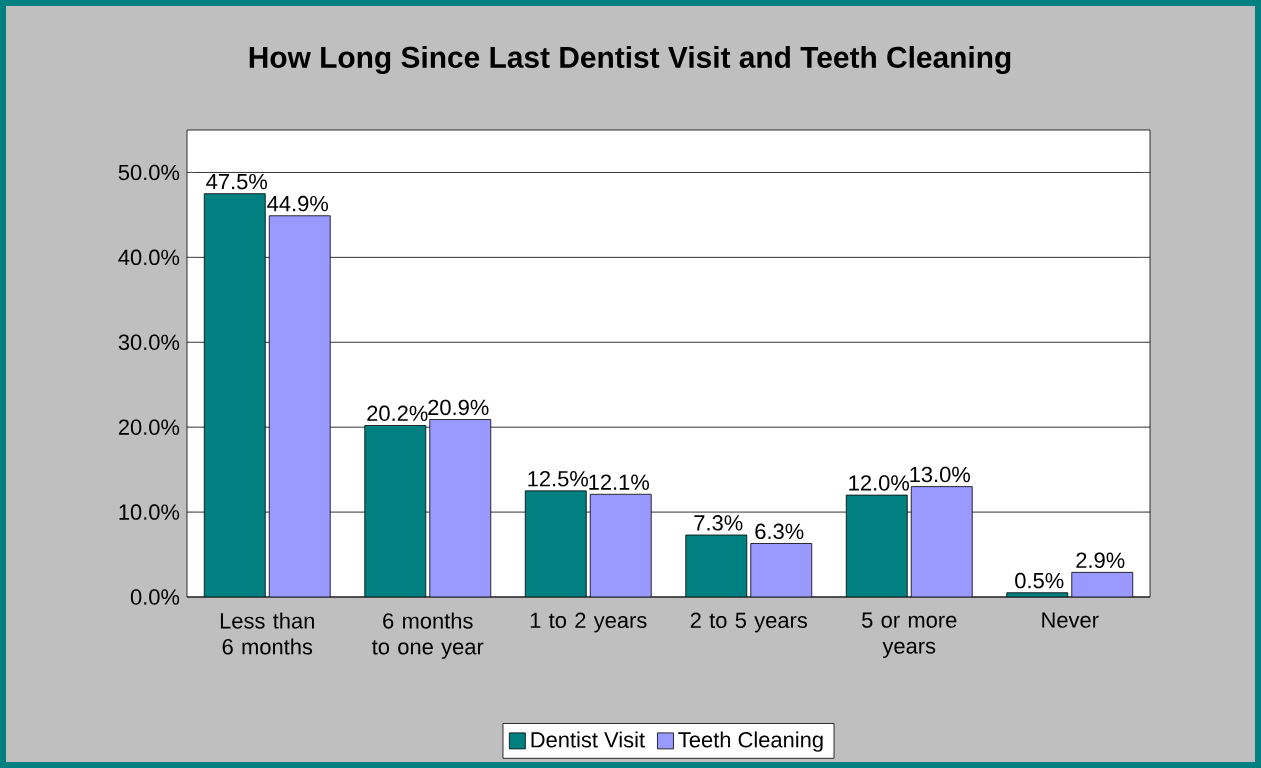 The width and height of the screenshot is (1261, 768). I want to click on data-label: 2.9%, so click(1100, 560).